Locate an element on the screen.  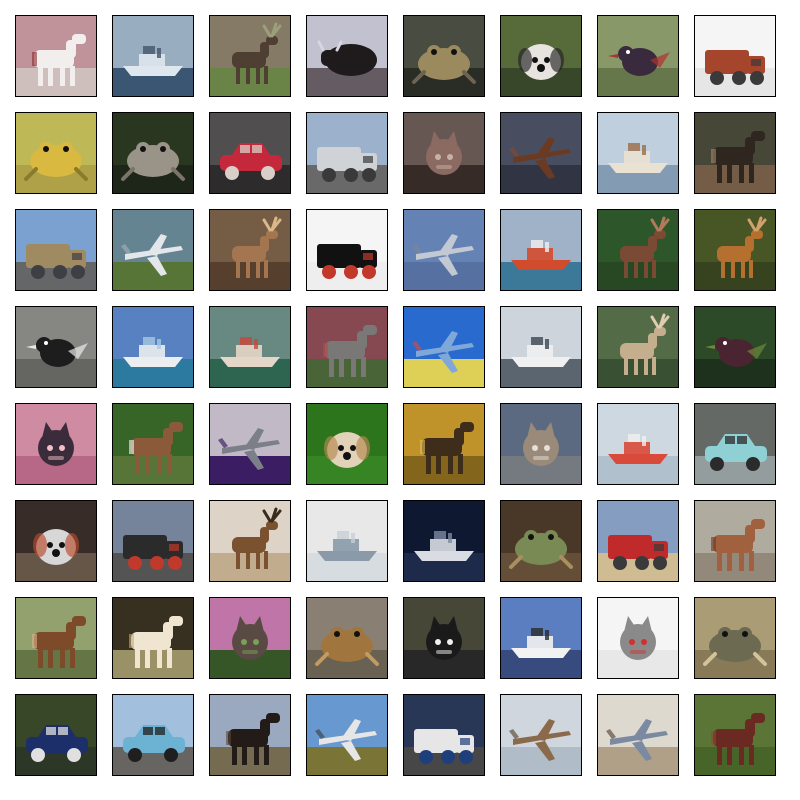
image-tile-r5-c8-car is located at coordinates (735, 444).